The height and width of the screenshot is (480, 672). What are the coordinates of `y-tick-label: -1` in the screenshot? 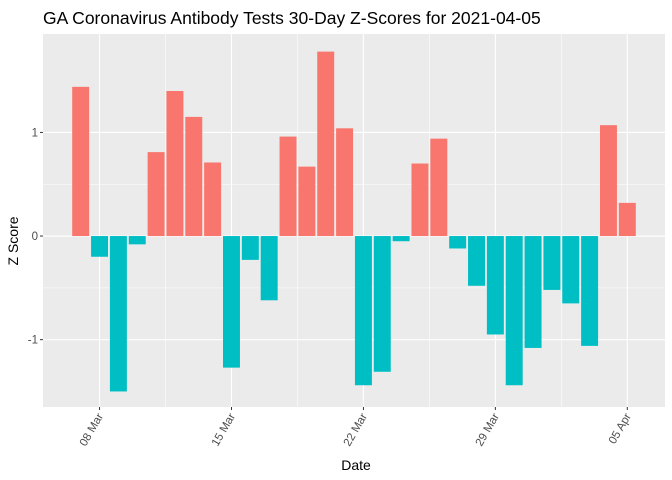 It's located at (33, 341).